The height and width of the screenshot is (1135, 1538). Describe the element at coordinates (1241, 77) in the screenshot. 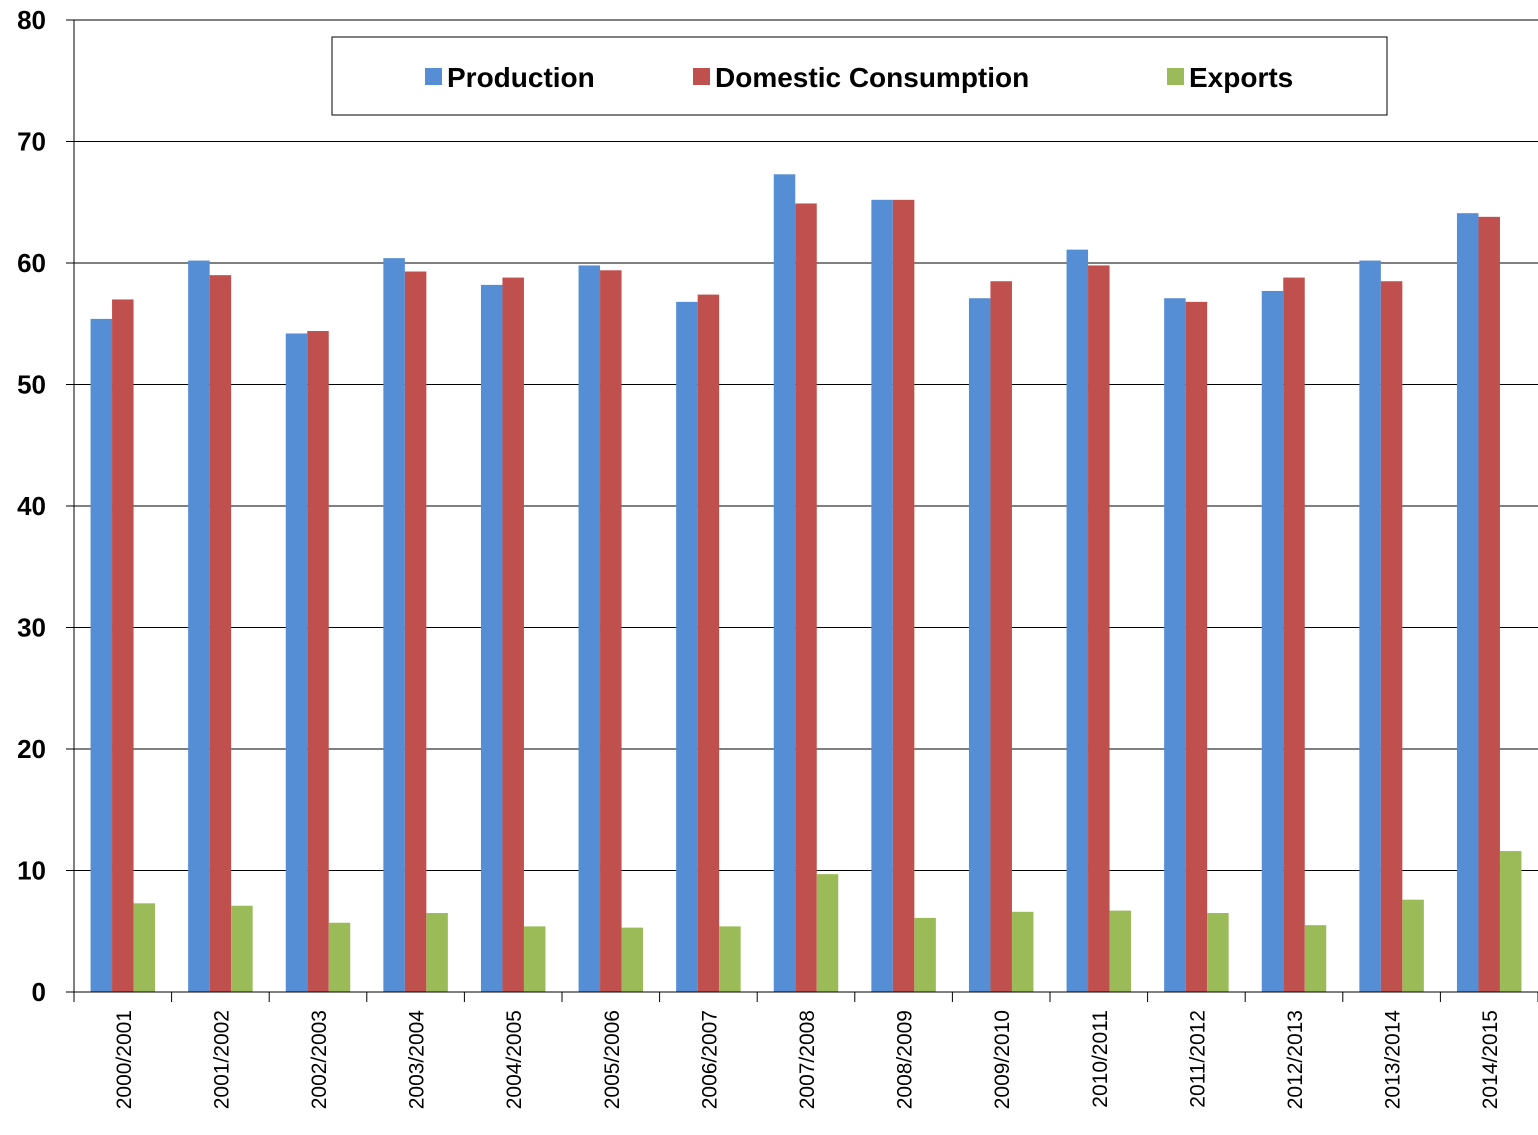

I see `legend-label: Exports` at that location.